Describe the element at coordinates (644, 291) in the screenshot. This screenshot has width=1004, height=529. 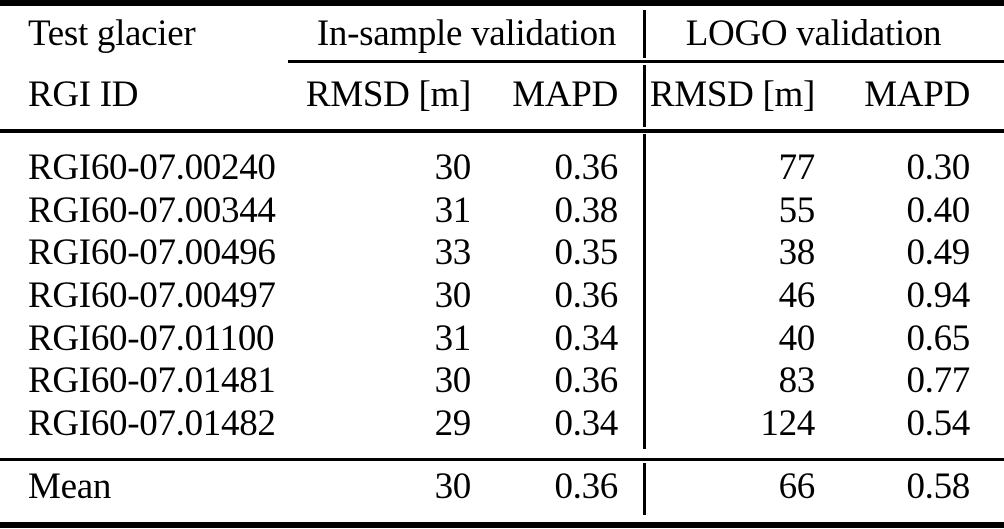
I see `group-divider-body` at that location.